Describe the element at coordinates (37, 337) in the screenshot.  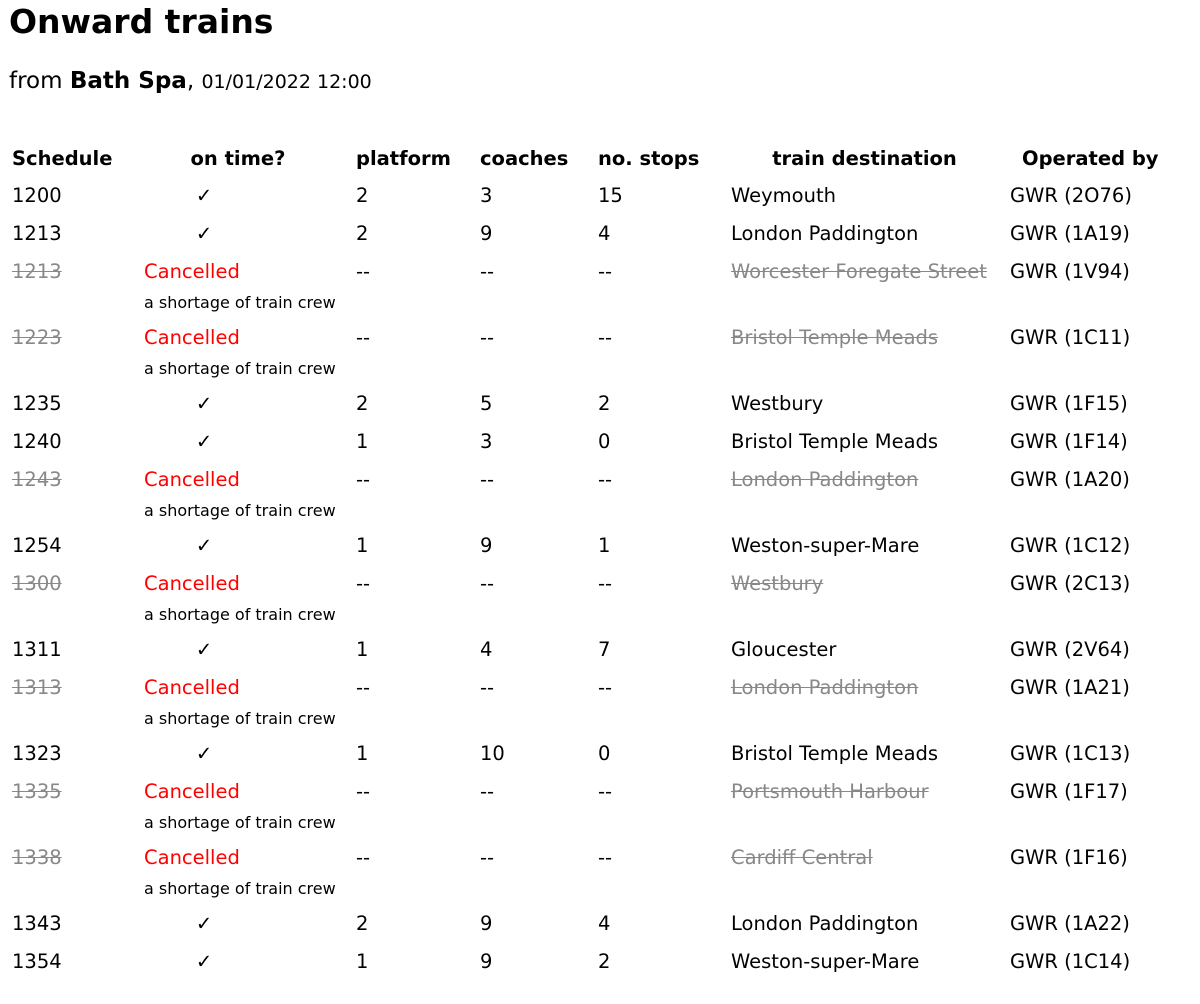
I see `schedule-time: 1223` at that location.